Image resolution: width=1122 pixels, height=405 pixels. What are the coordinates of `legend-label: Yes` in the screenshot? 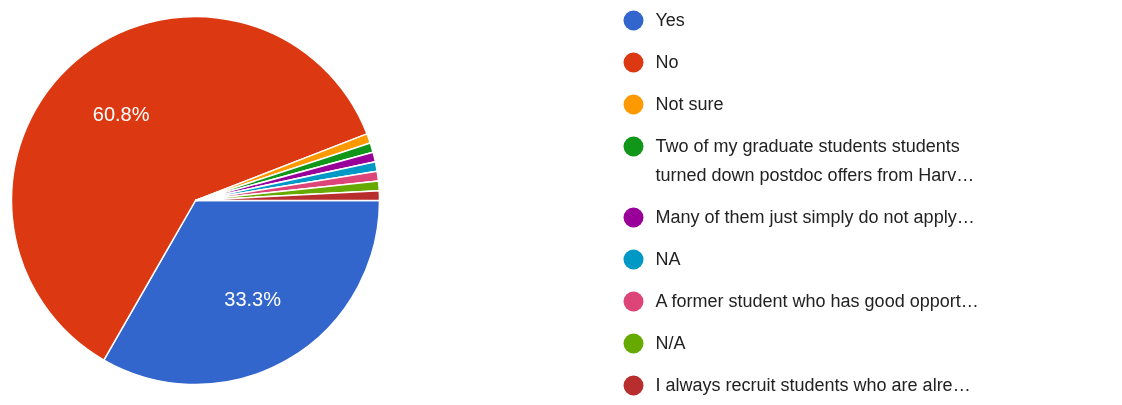 It's located at (670, 19).